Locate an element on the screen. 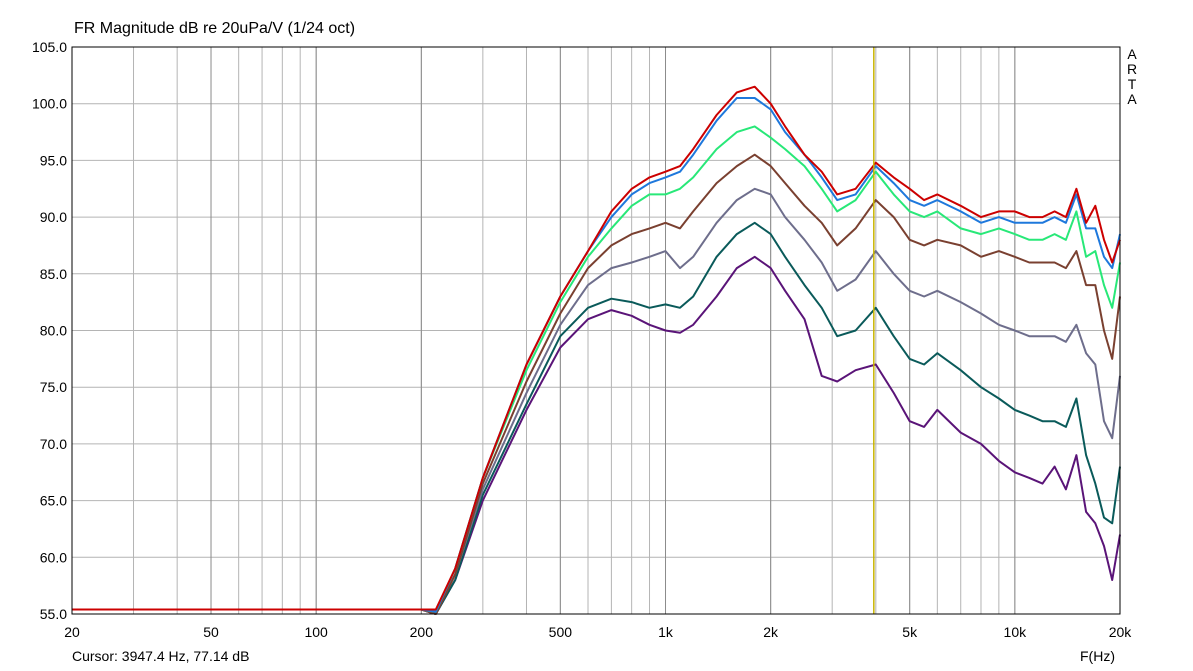 Image resolution: width=1193 pixels, height=671 pixels. y-tick-label: 85.0 is located at coordinates (53, 274).